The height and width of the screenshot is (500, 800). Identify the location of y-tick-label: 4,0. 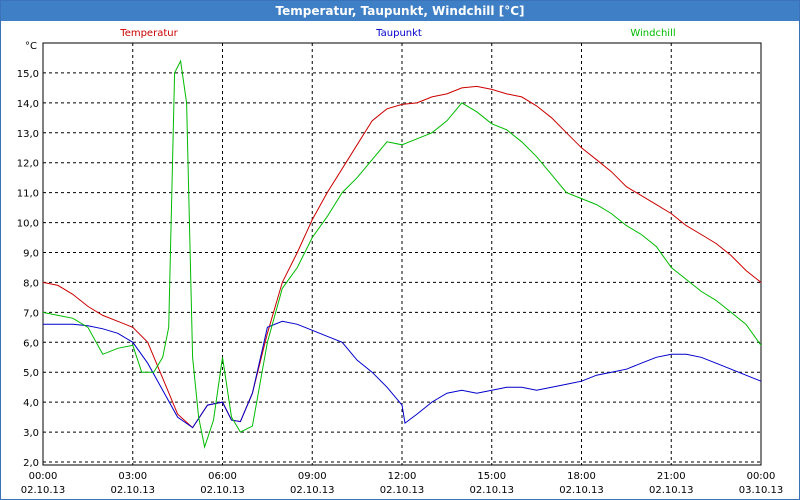
(31, 403).